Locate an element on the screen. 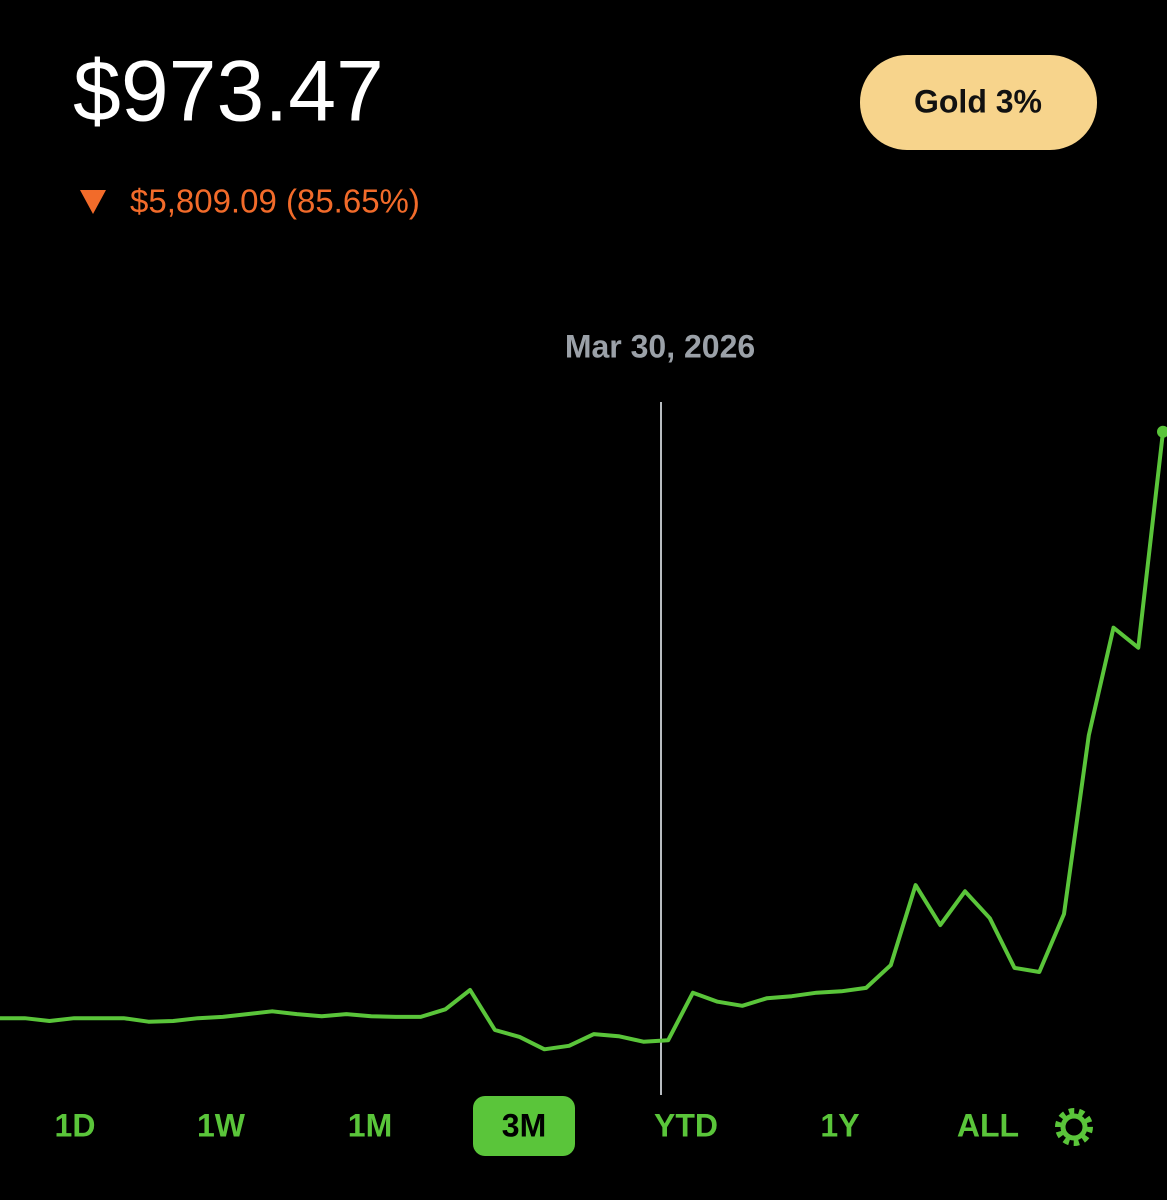 The image size is (1167, 1200). range-tabs: 1D 1W 1M 3M YTD 1Y ALL is located at coordinates (537, 1126).